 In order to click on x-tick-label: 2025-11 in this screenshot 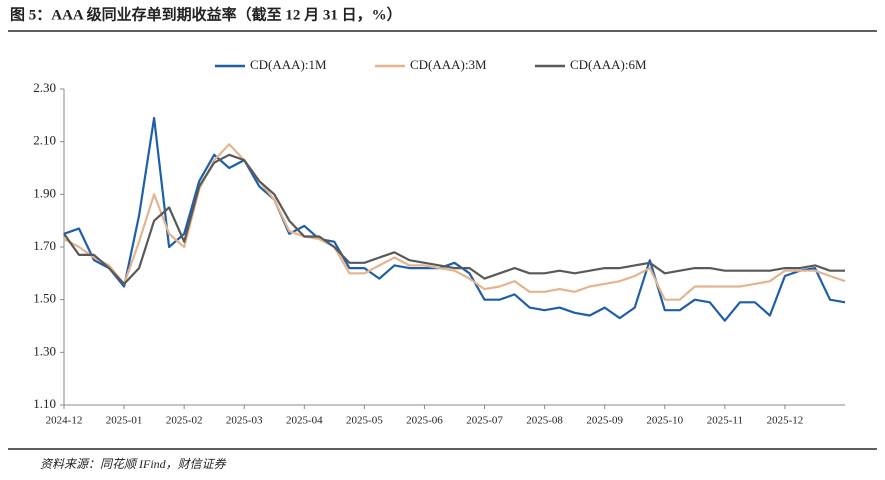, I will do `click(725, 421)`.